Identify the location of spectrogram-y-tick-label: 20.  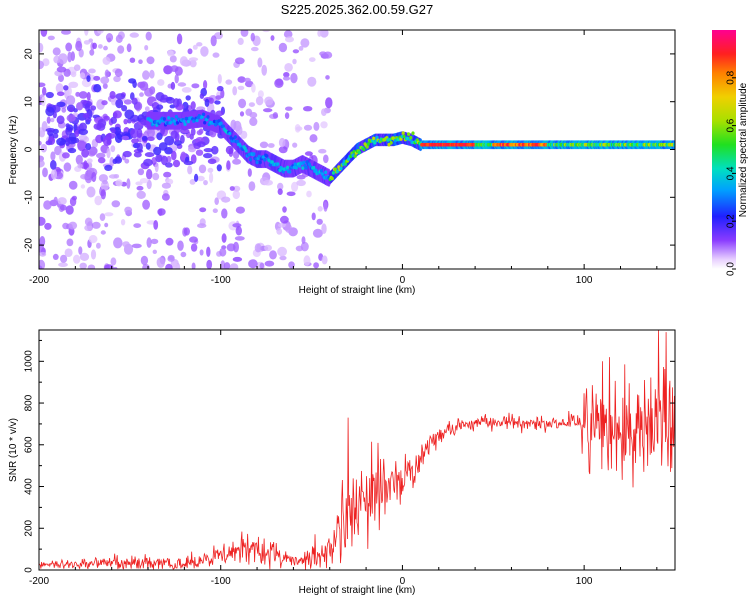
(29, 54).